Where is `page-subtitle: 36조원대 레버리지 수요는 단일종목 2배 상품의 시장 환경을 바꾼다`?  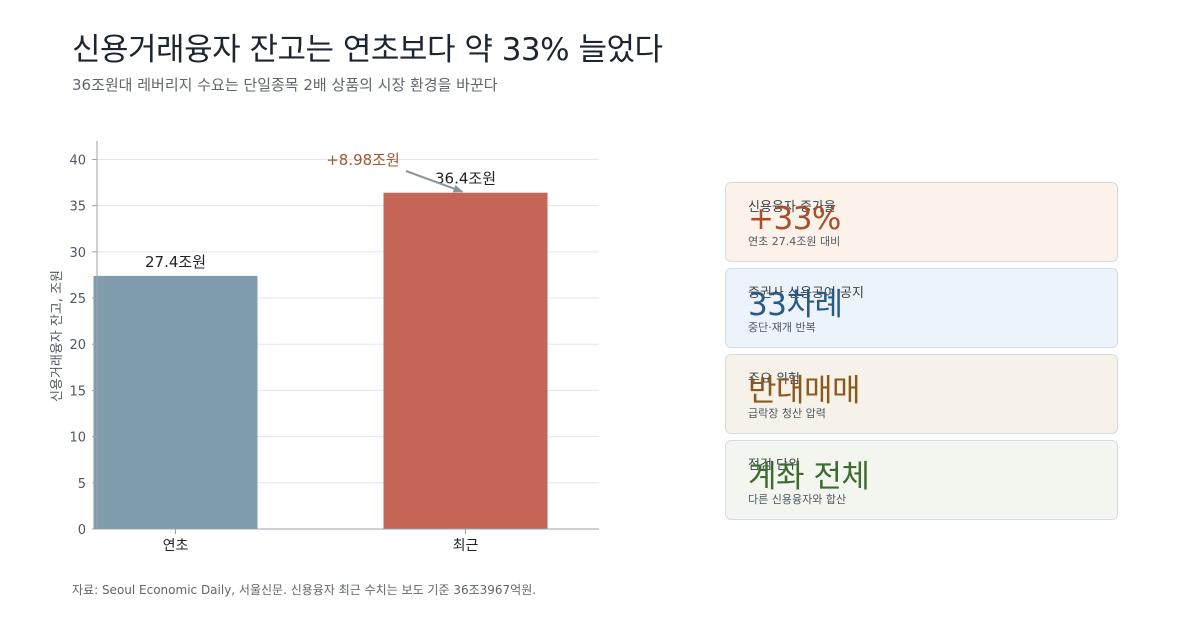
page-subtitle: 36조원대 레버리지 수요는 단일종목 2배 상품의 시장 환경을 바꾼다 is located at coordinates (285, 85).